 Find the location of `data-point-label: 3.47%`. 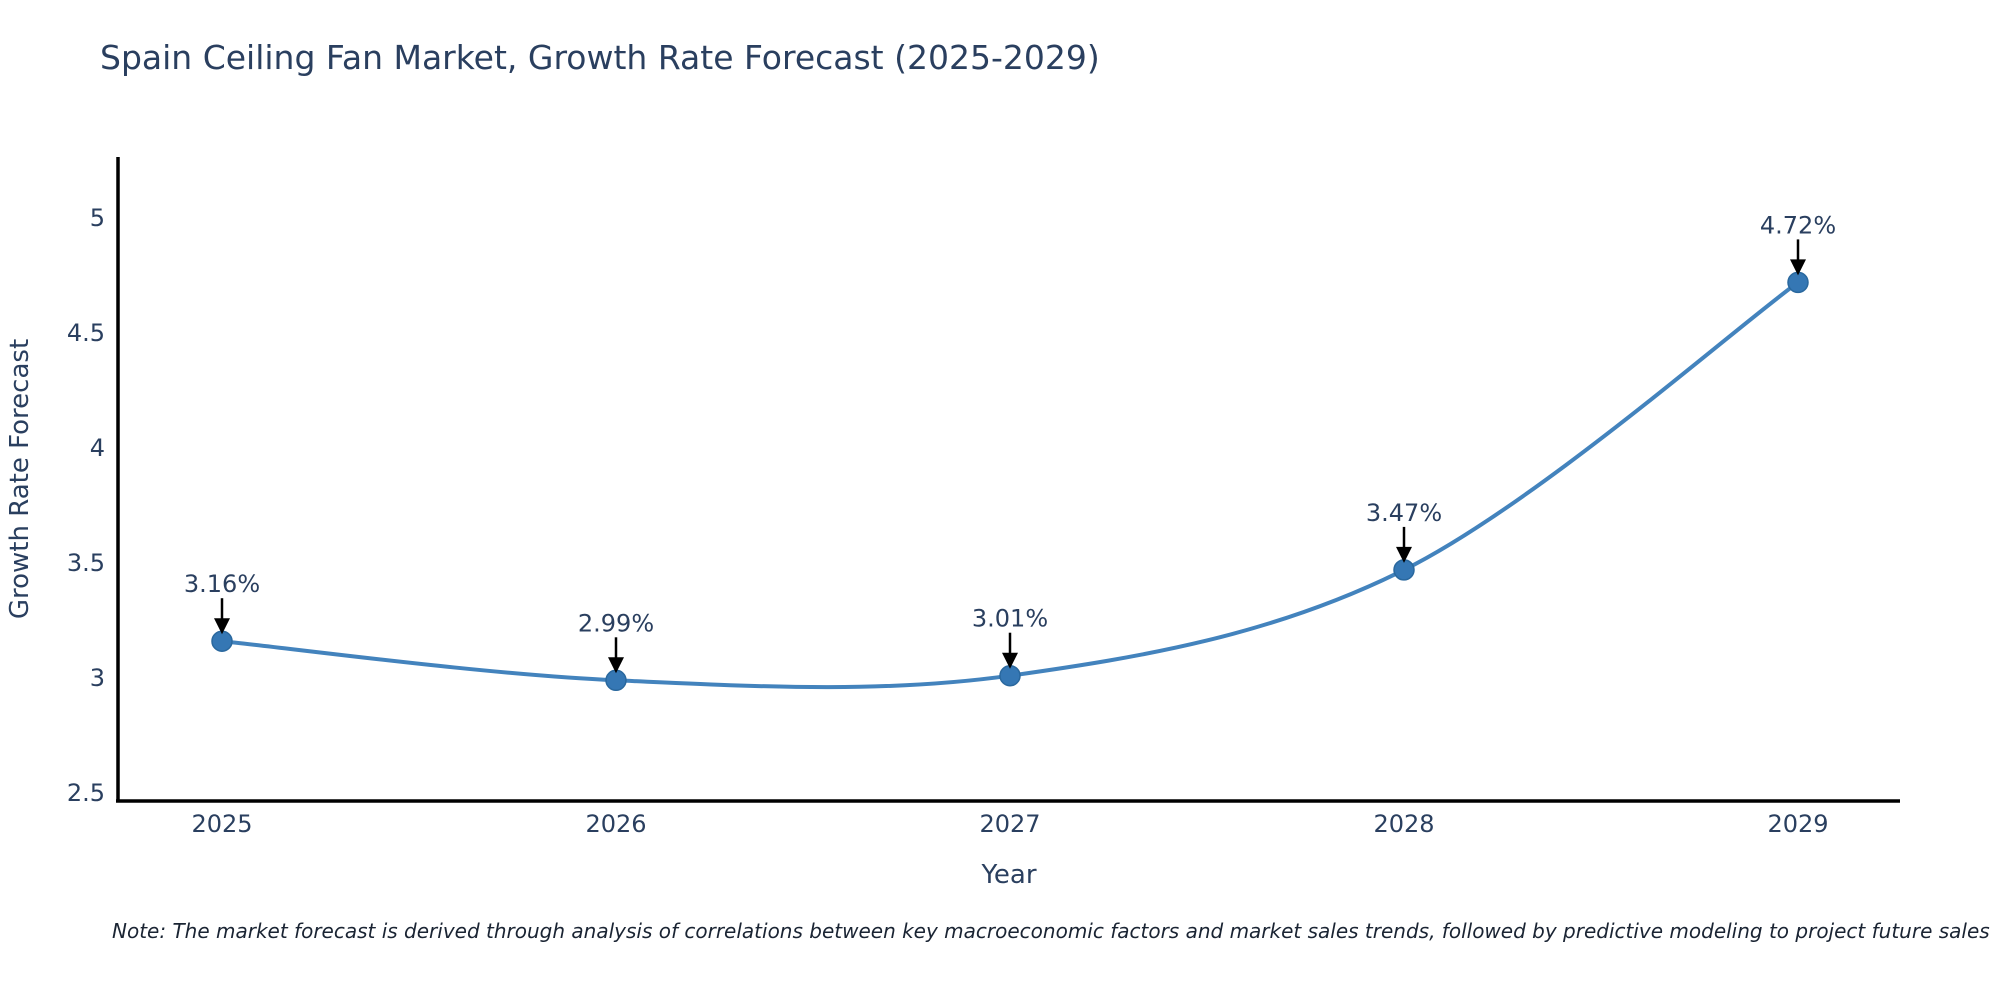

data-point-label: 3.47% is located at coordinates (1404, 513).